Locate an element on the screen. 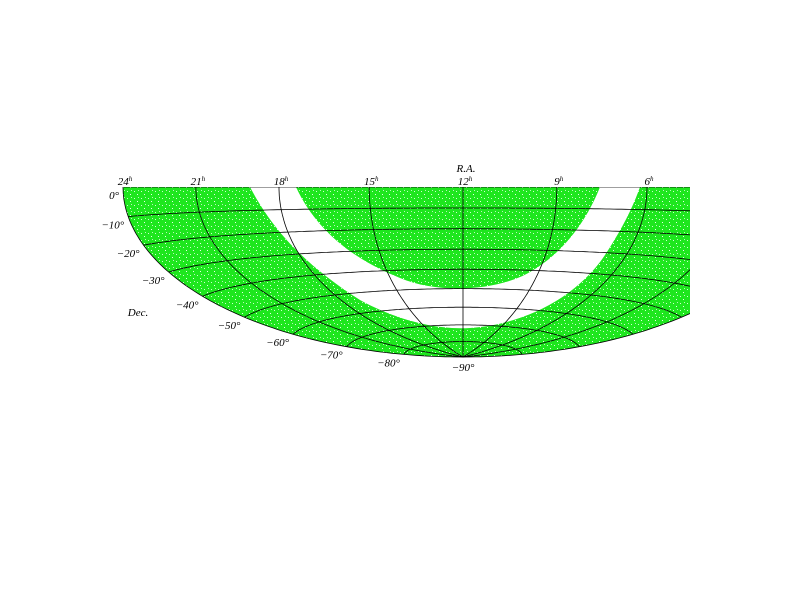  ra-label: 9h is located at coordinates (559, 181).